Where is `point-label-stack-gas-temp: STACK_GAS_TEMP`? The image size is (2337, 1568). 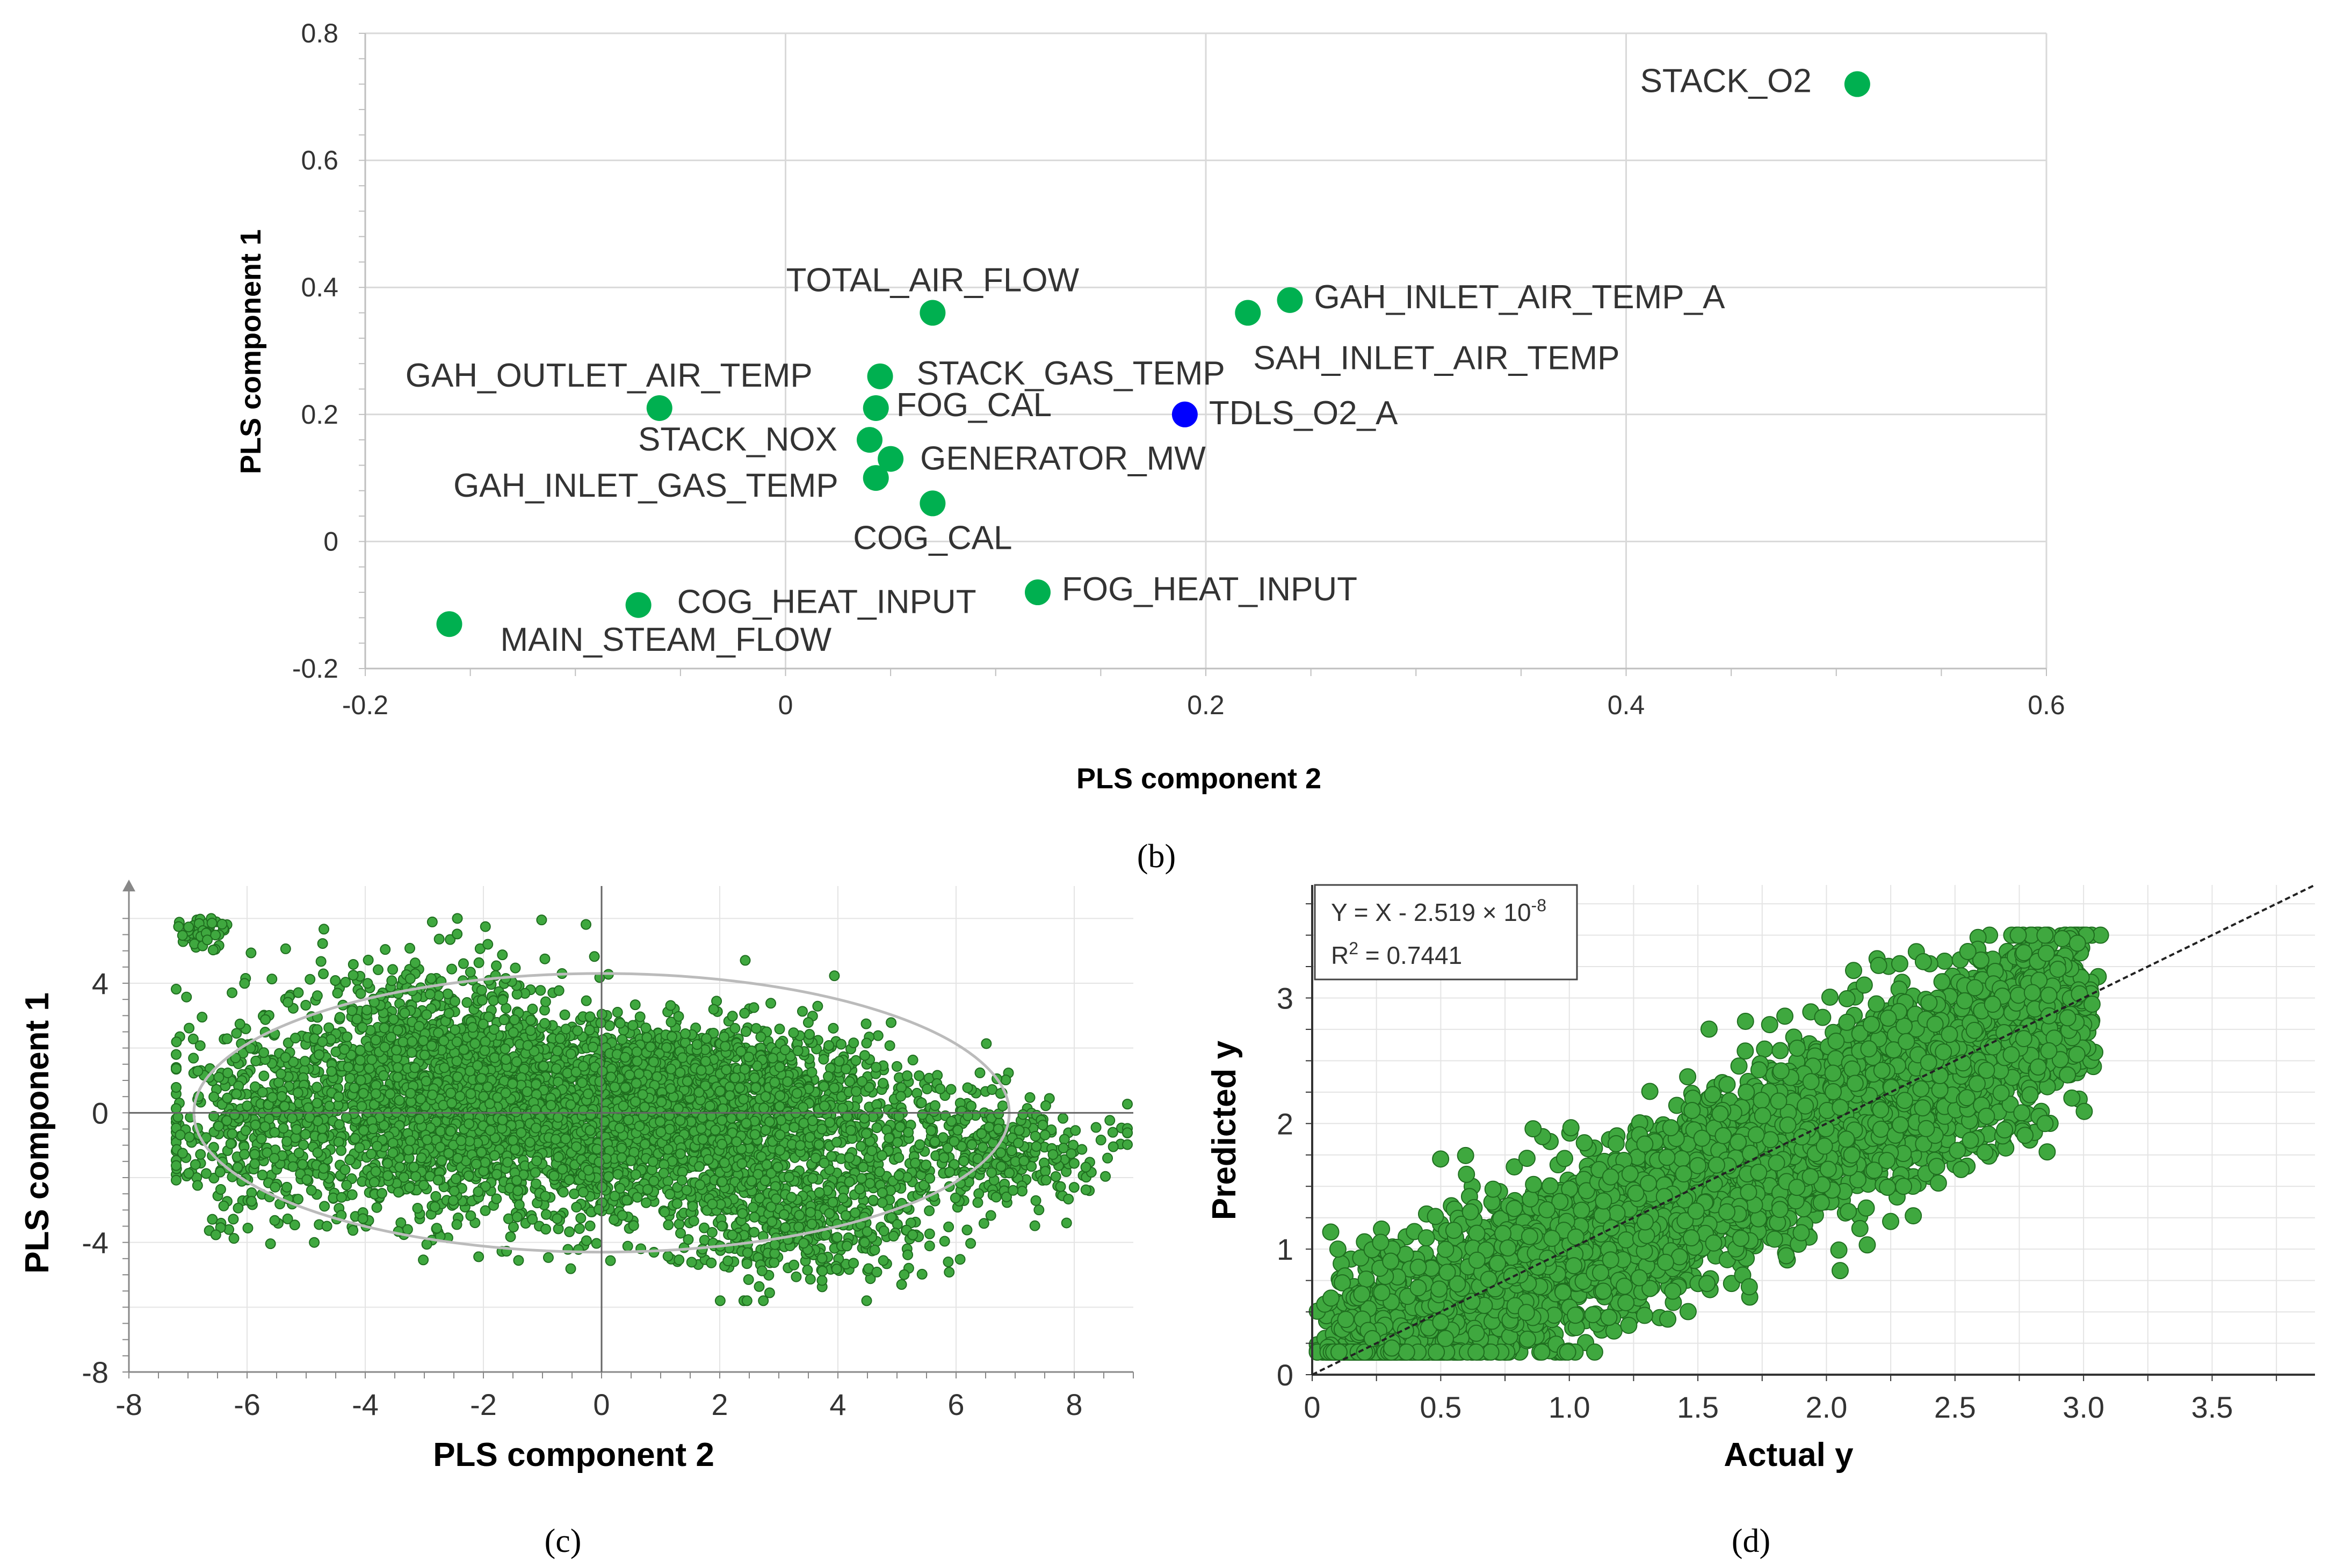
point-label-stack-gas-temp: STACK_GAS_TEMP is located at coordinates (1071, 373).